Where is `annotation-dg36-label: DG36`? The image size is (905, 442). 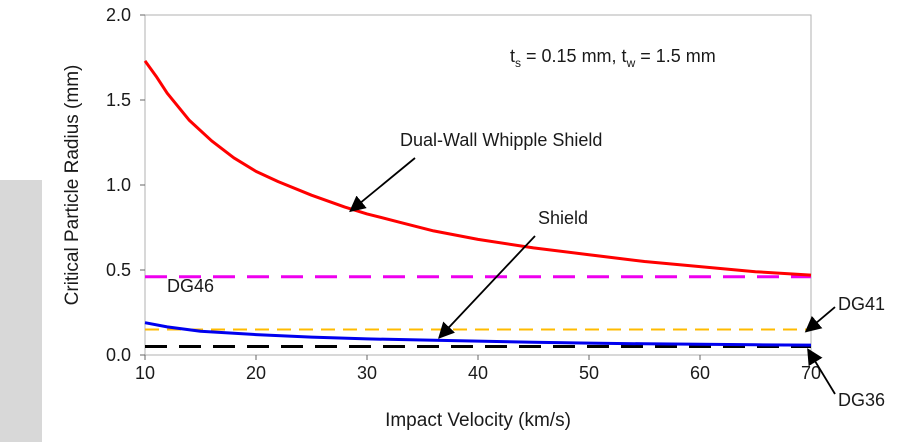
annotation-dg36-label: DG36 is located at coordinates (861, 400).